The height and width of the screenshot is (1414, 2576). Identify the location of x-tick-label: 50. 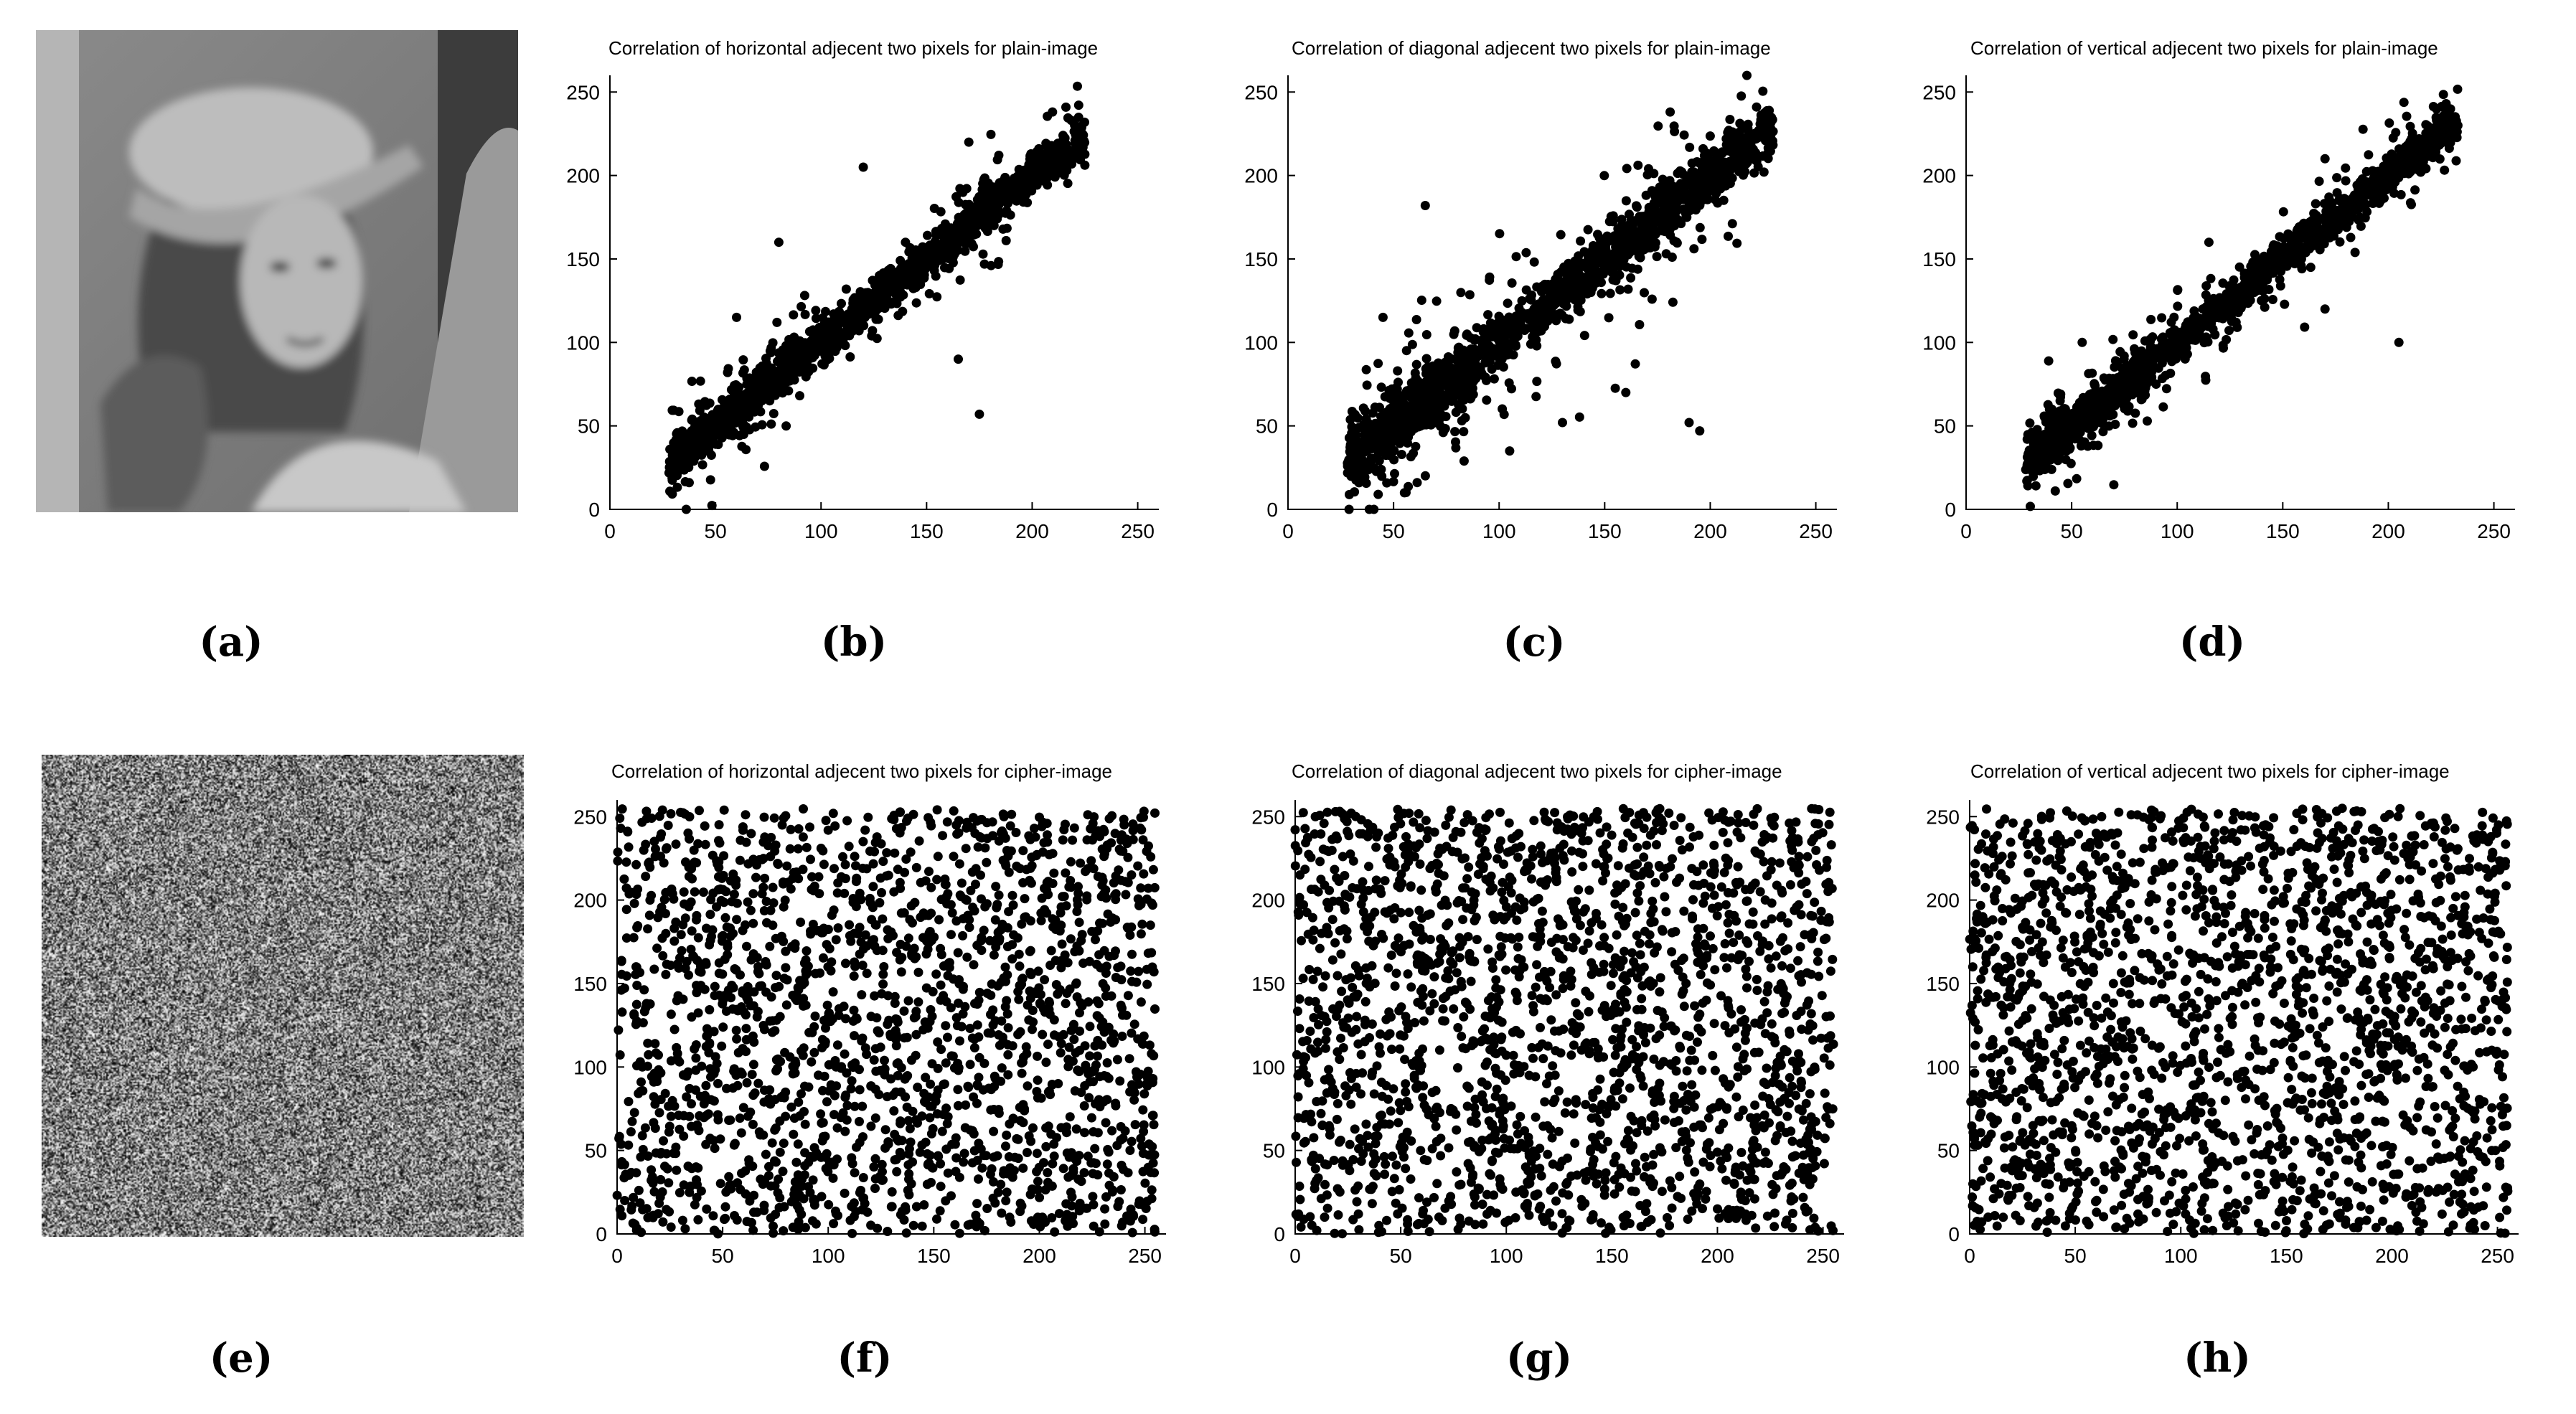
(2072, 531).